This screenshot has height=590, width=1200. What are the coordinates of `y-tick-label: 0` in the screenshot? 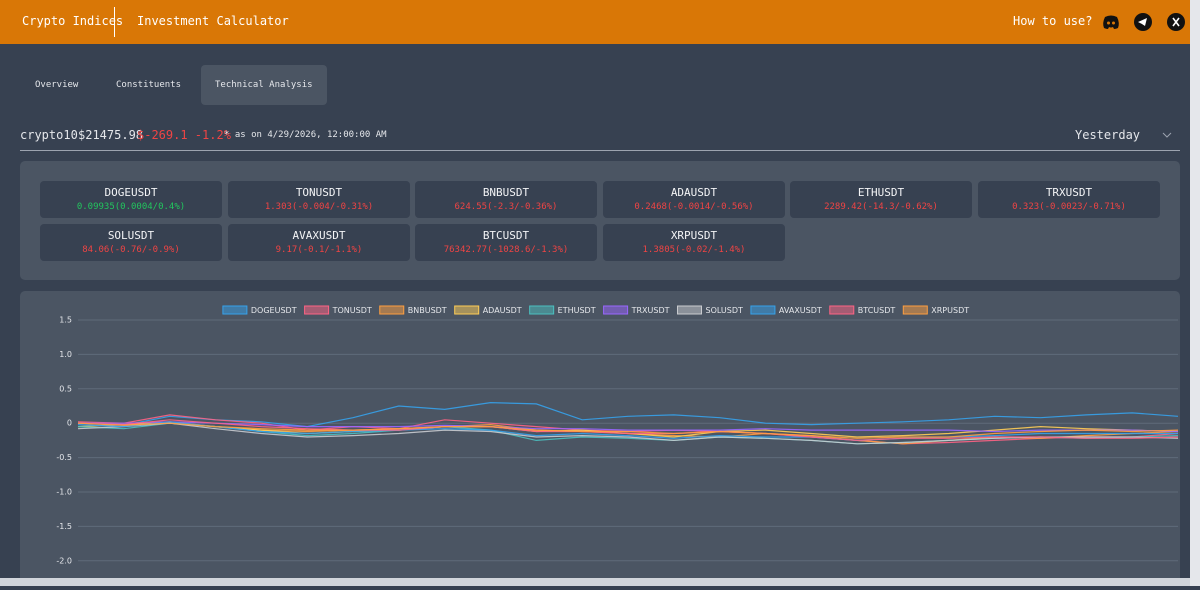 It's located at (69, 423).